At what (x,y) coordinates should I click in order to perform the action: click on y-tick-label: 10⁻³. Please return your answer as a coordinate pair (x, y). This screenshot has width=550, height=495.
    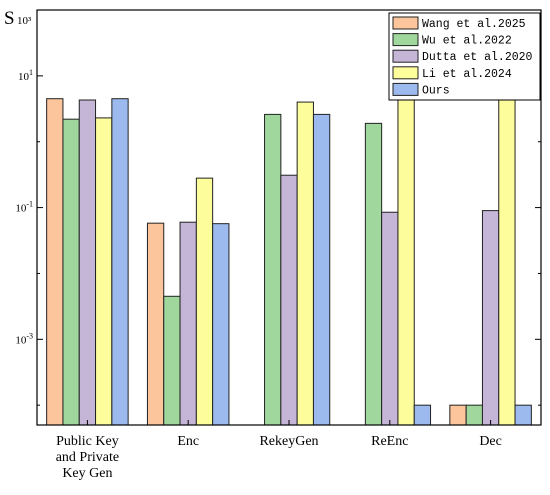
    Looking at the image, I should click on (24, 338).